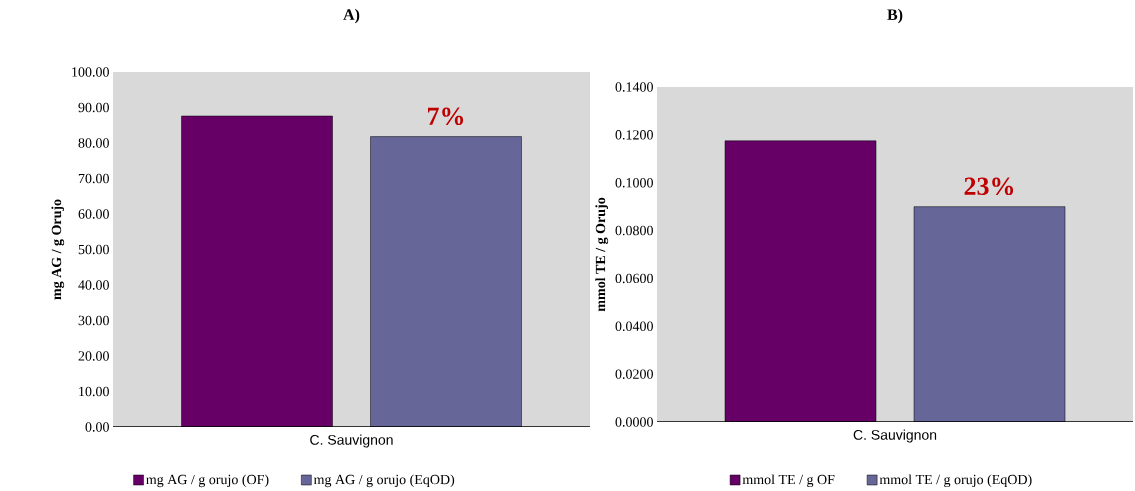 The height and width of the screenshot is (491, 1135). I want to click on y-tick-label: 50.00, so click(93, 249).